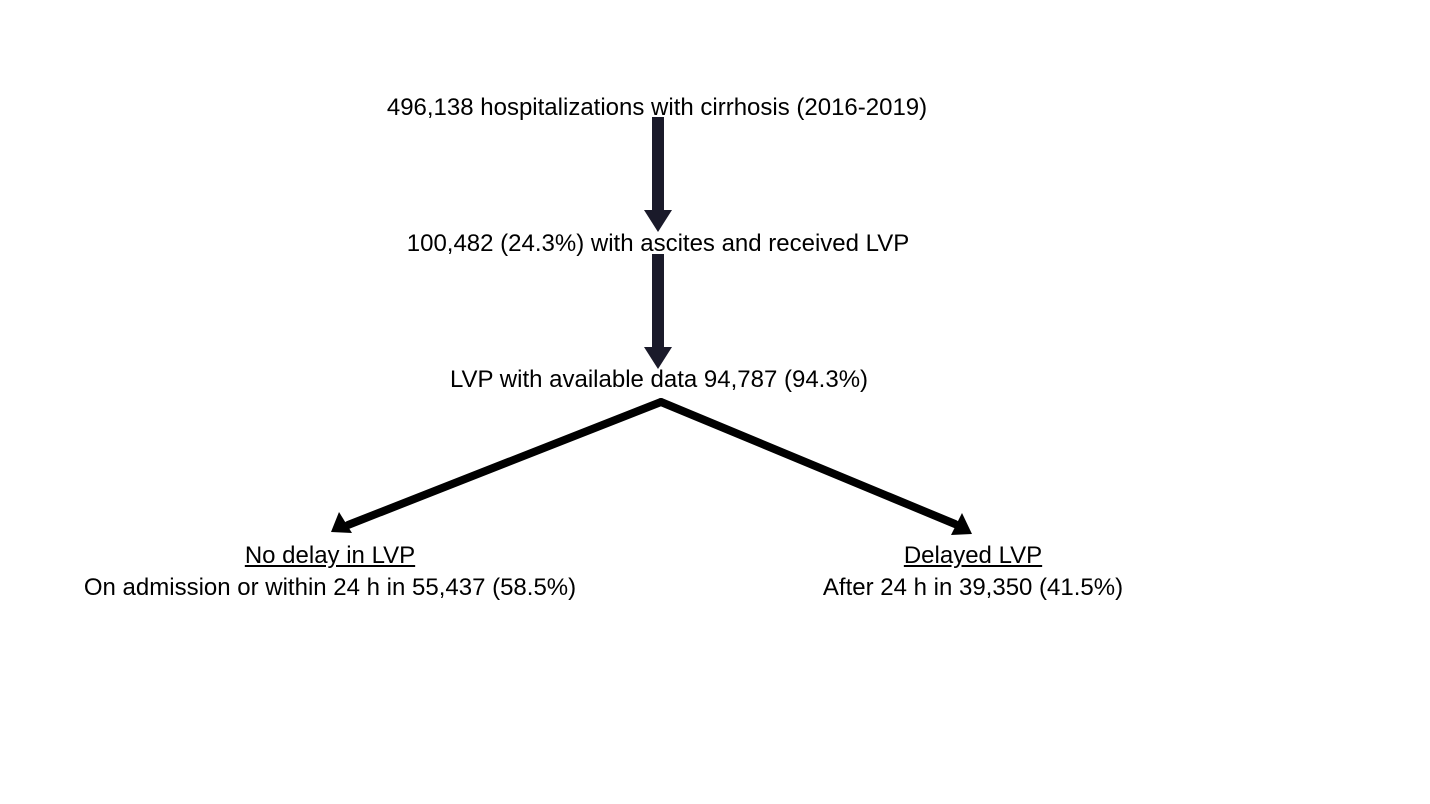 The height and width of the screenshot is (804, 1430). Describe the element at coordinates (973, 555) in the screenshot. I see `node-delayed-title: Delayed LVP` at that location.